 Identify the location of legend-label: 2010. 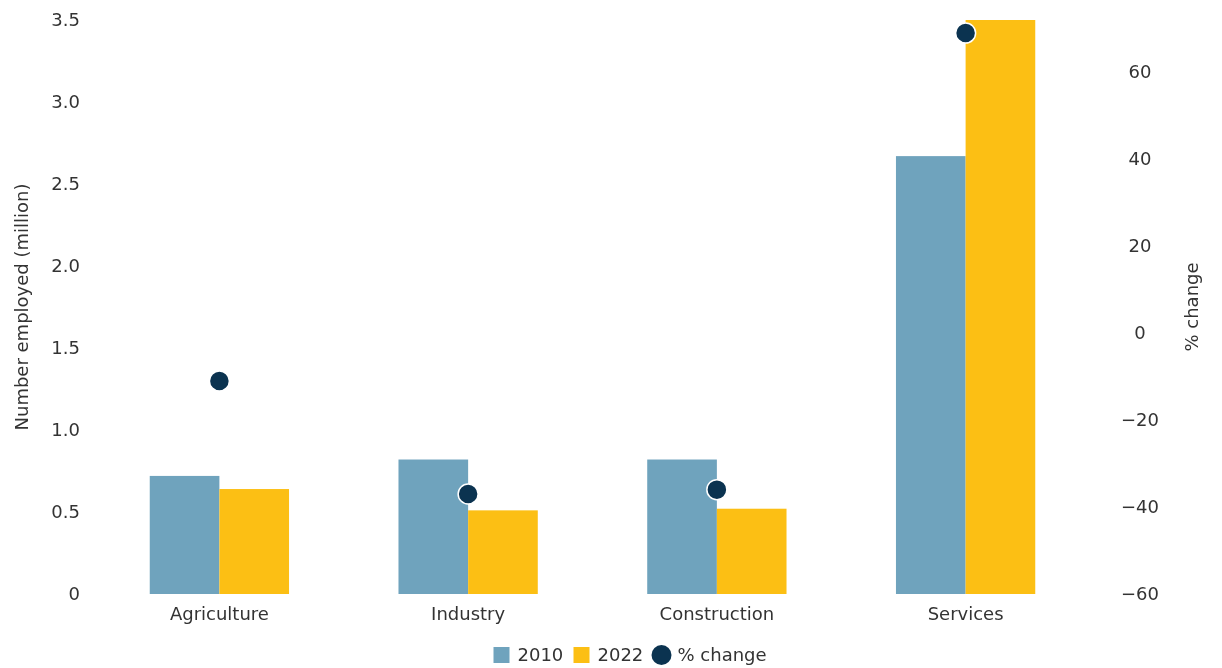
(540, 655).